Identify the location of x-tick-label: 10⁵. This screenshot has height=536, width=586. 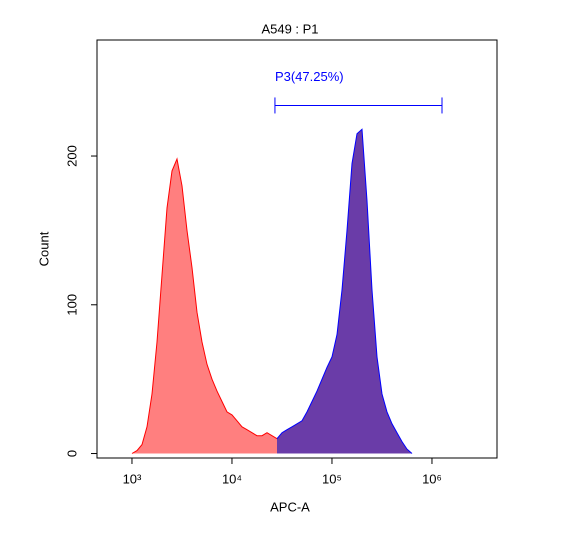
(332, 478).